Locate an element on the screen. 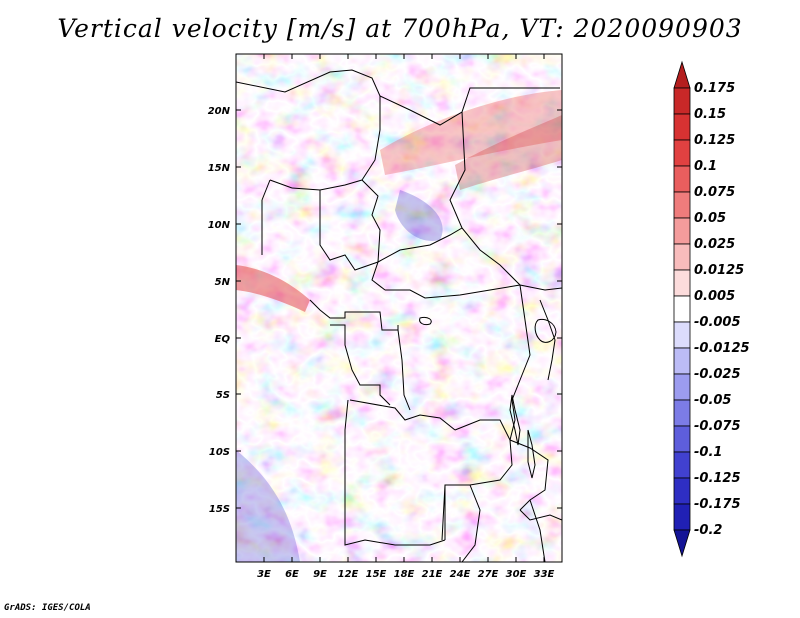 The height and width of the screenshot is (618, 800). colorbar-label: 0.0125 is located at coordinates (719, 270).